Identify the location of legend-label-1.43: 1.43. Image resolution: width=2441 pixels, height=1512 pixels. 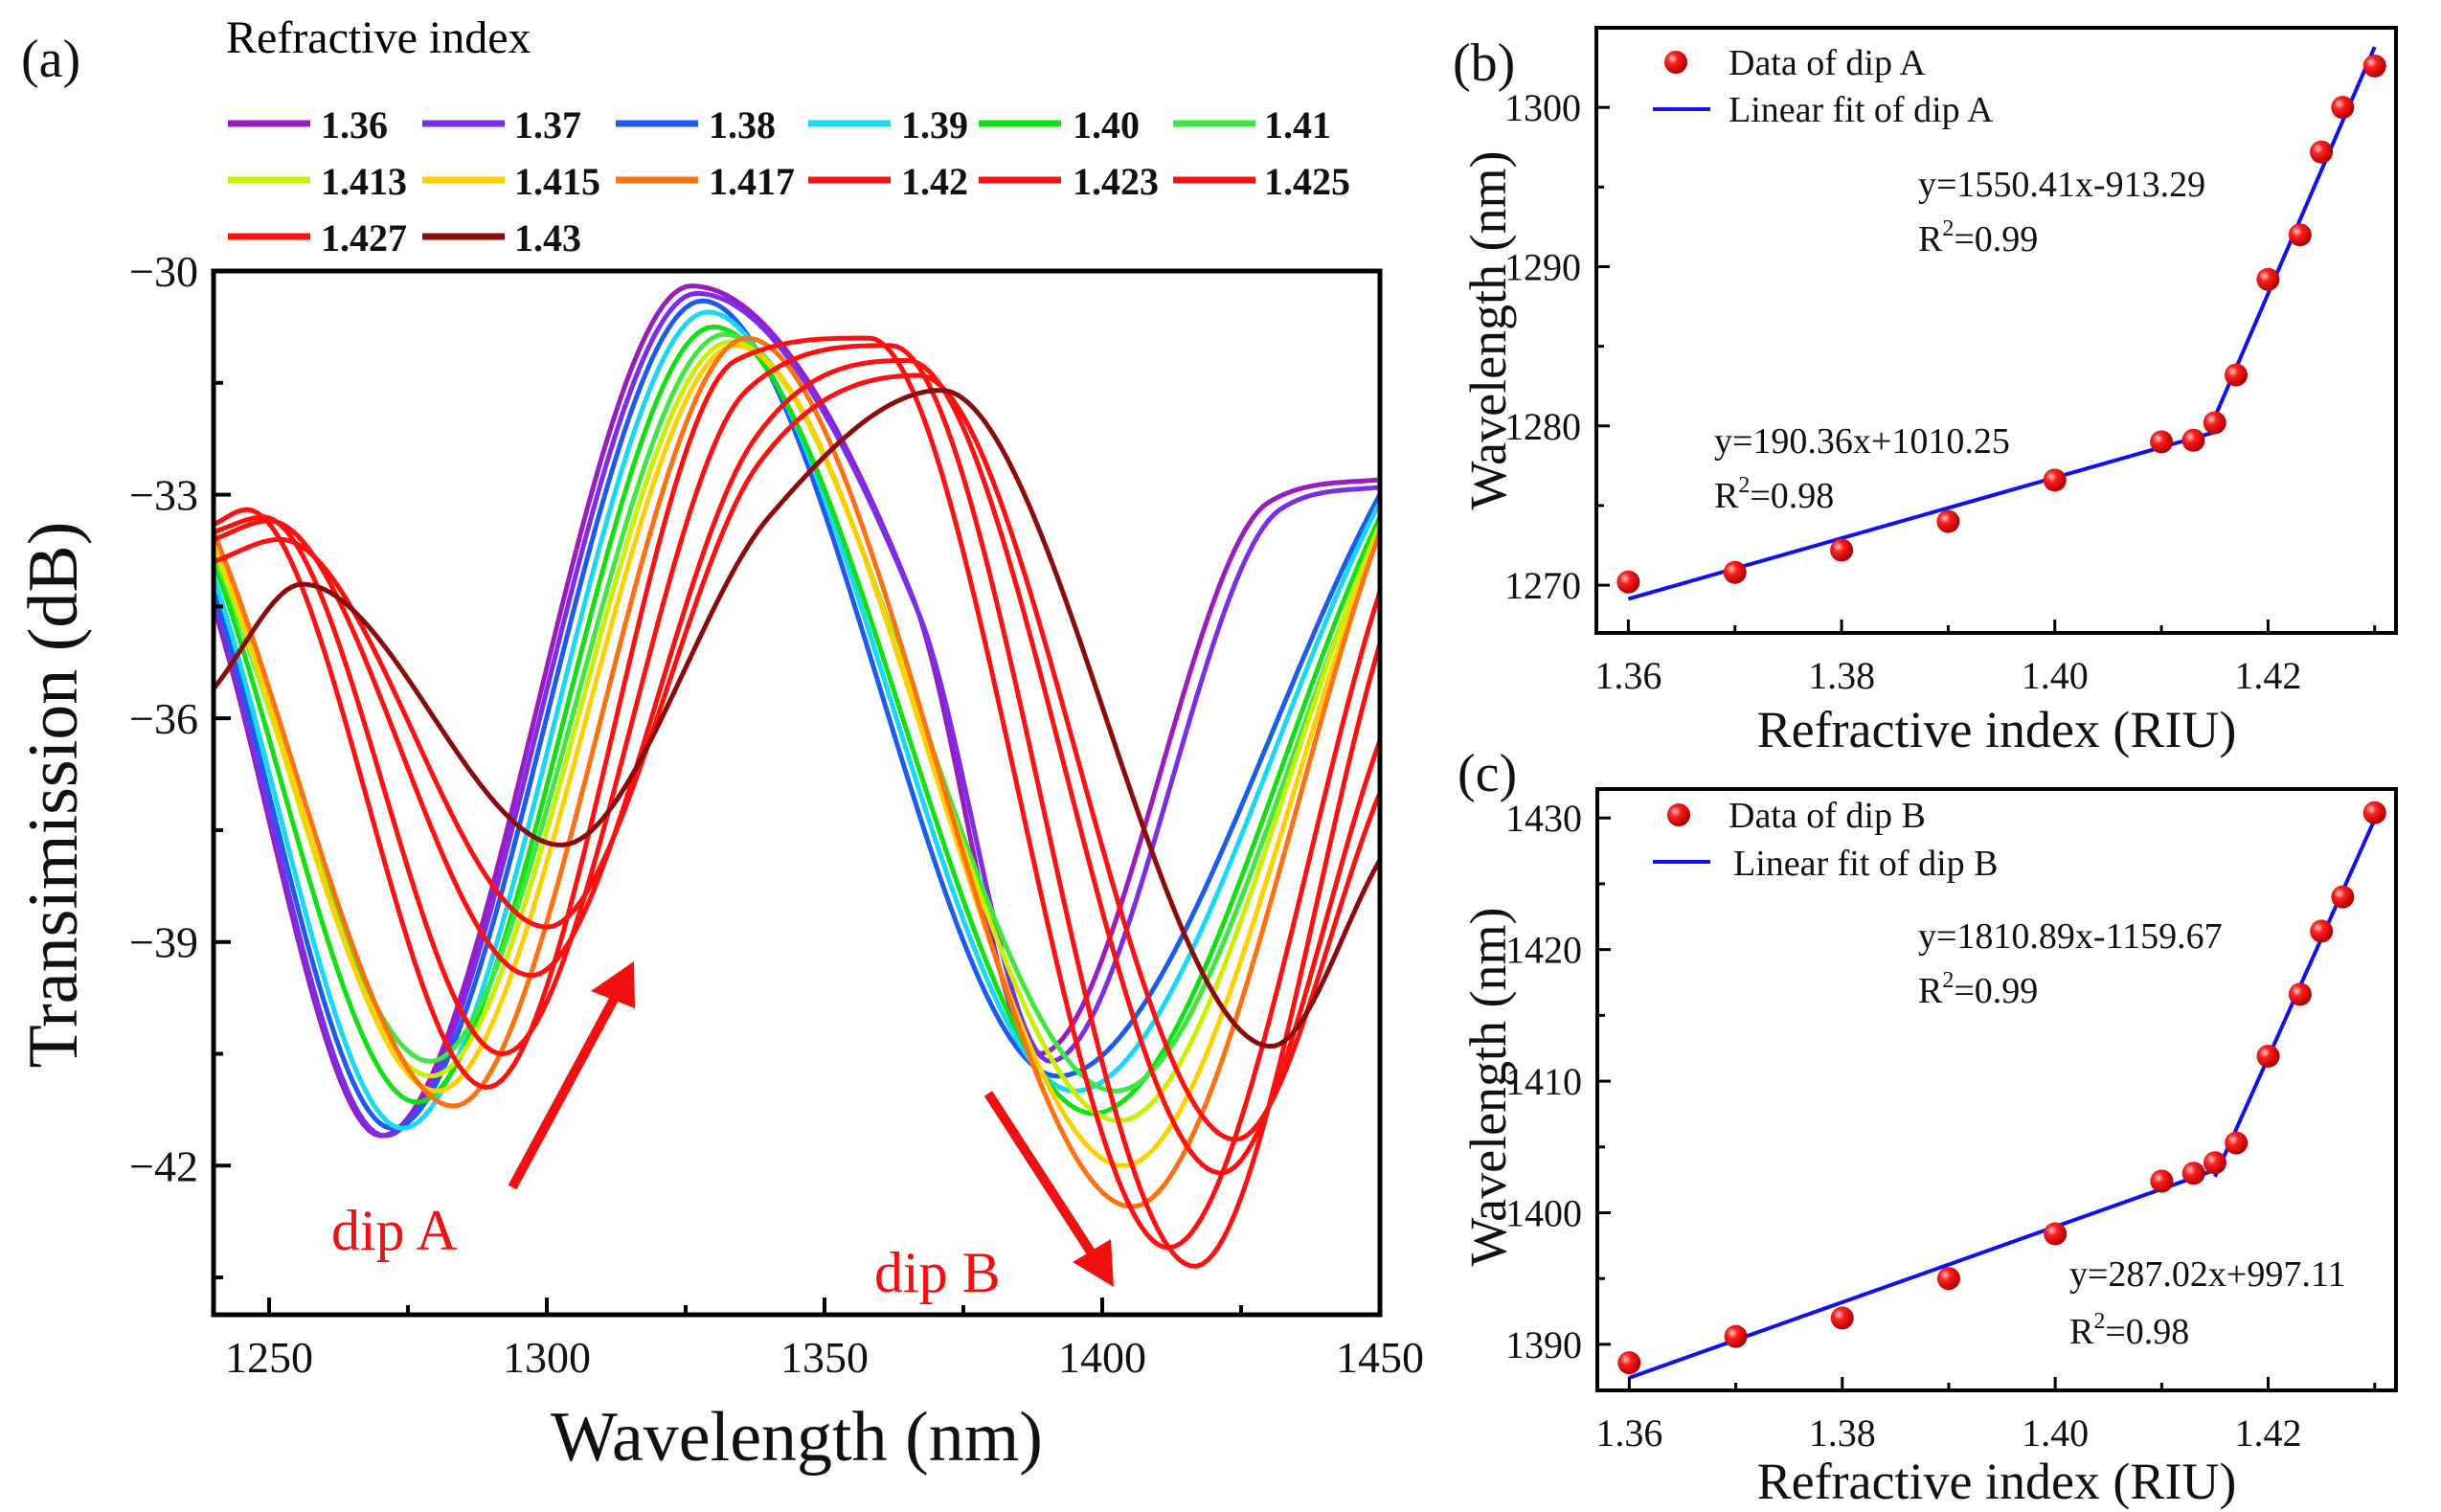
(547, 238).